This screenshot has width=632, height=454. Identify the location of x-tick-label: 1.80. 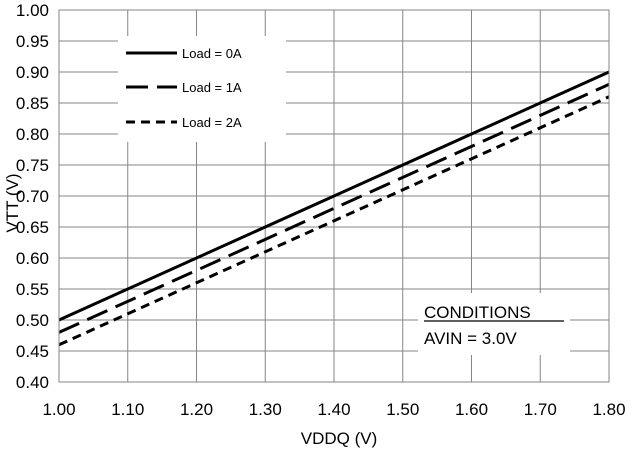
(608, 409).